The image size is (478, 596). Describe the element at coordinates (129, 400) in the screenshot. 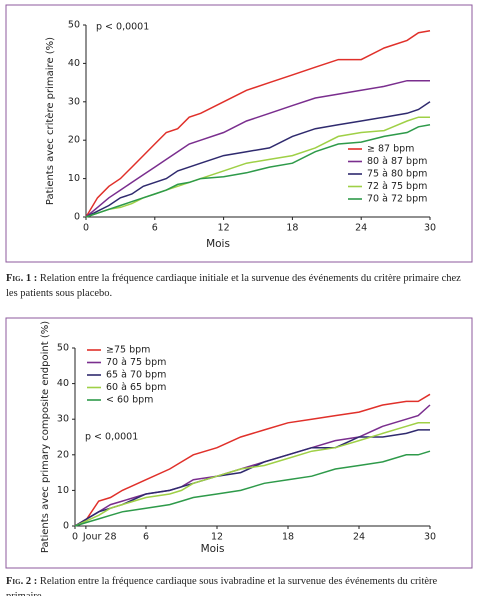

I see `legend-label: < 60 bpm` at that location.